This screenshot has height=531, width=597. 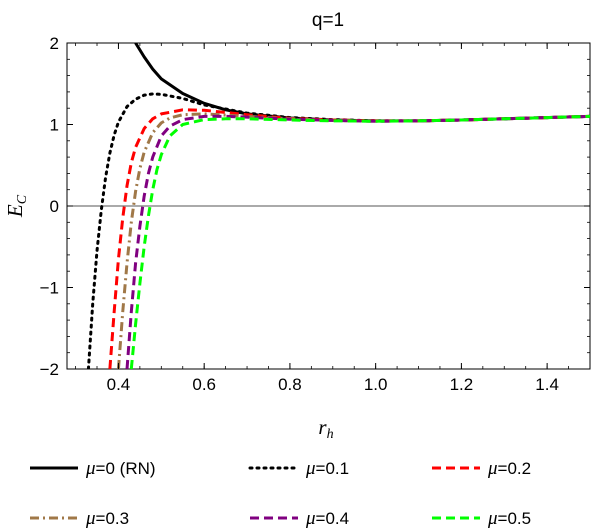 I want to click on x-tick-label: 0.6, so click(x=204, y=384).